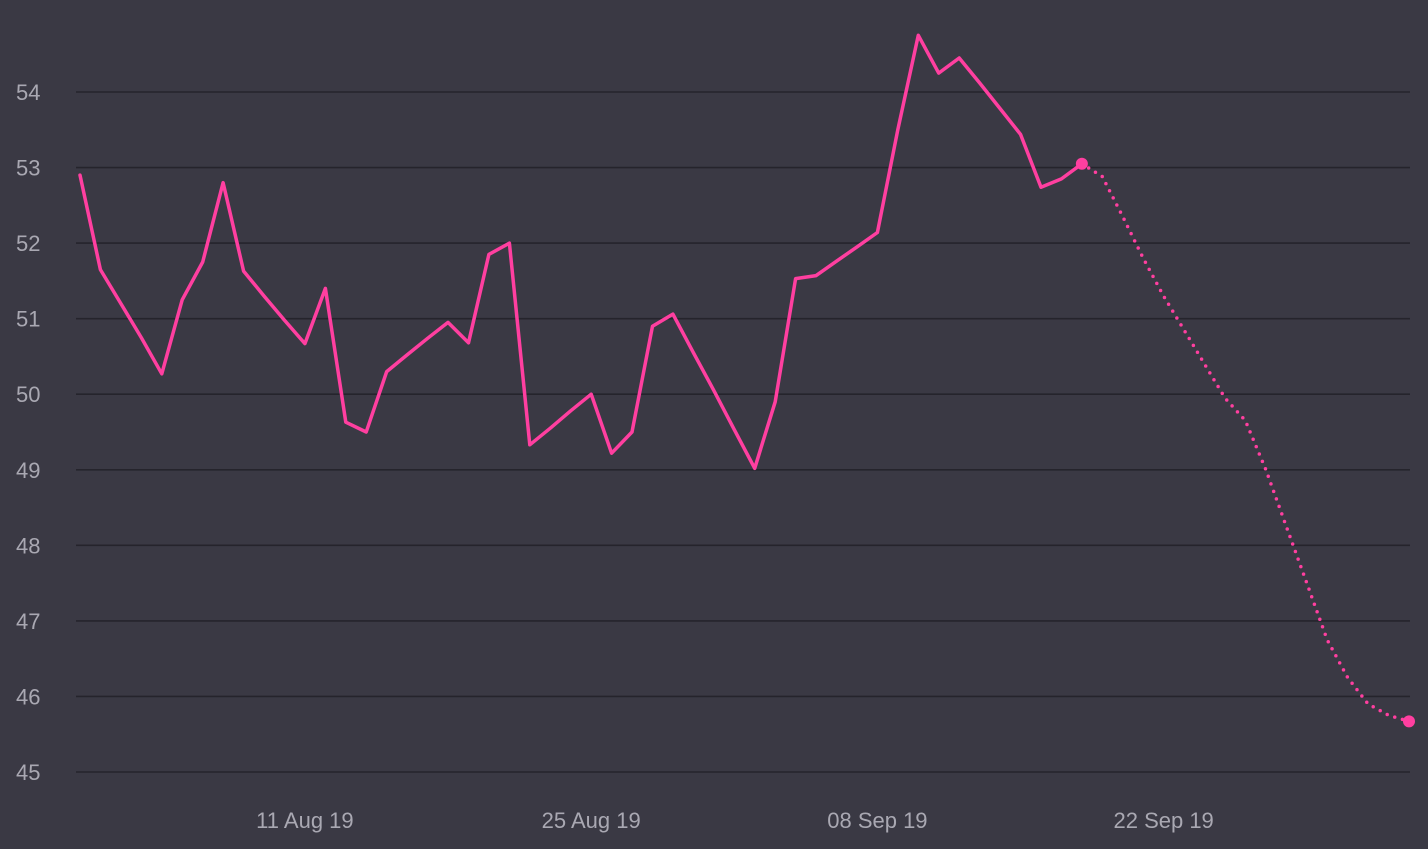 This screenshot has width=1428, height=849. I want to click on y-tick-label: 46, so click(28, 696).